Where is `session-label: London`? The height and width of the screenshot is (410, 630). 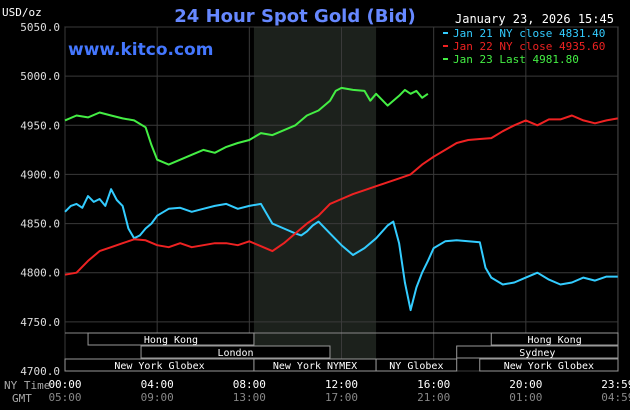 session-label: London is located at coordinates (235, 353).